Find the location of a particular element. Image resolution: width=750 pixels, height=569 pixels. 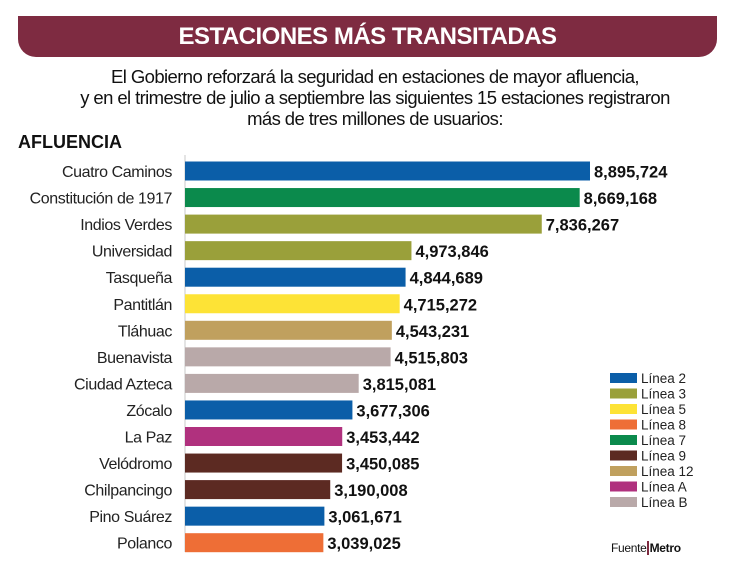

legend-label: Línea 8 is located at coordinates (663, 425).